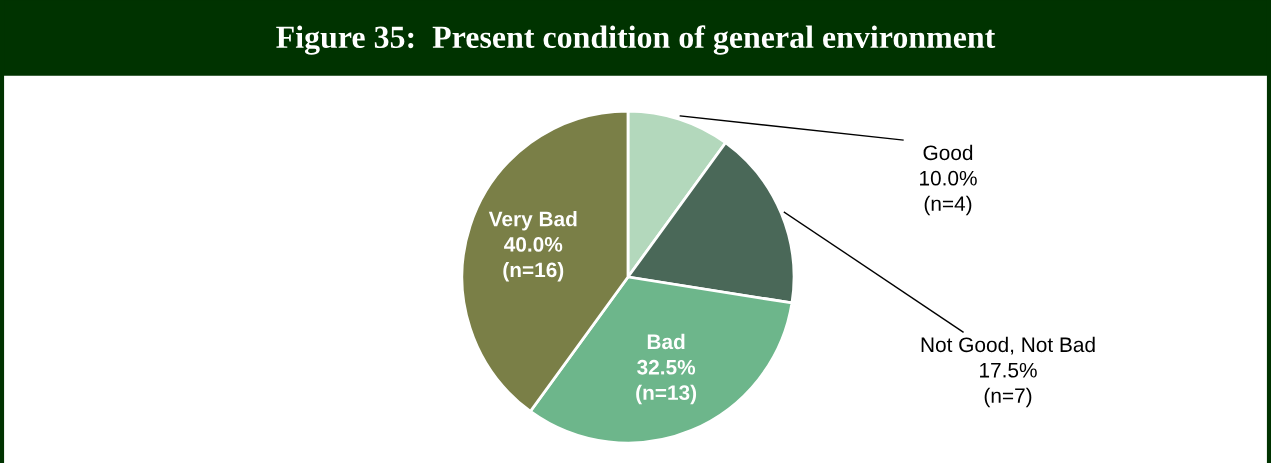 This screenshot has height=463, width=1271. Describe the element at coordinates (1008, 385) in the screenshot. I see `data-label: 17.5% (n=7)` at that location.